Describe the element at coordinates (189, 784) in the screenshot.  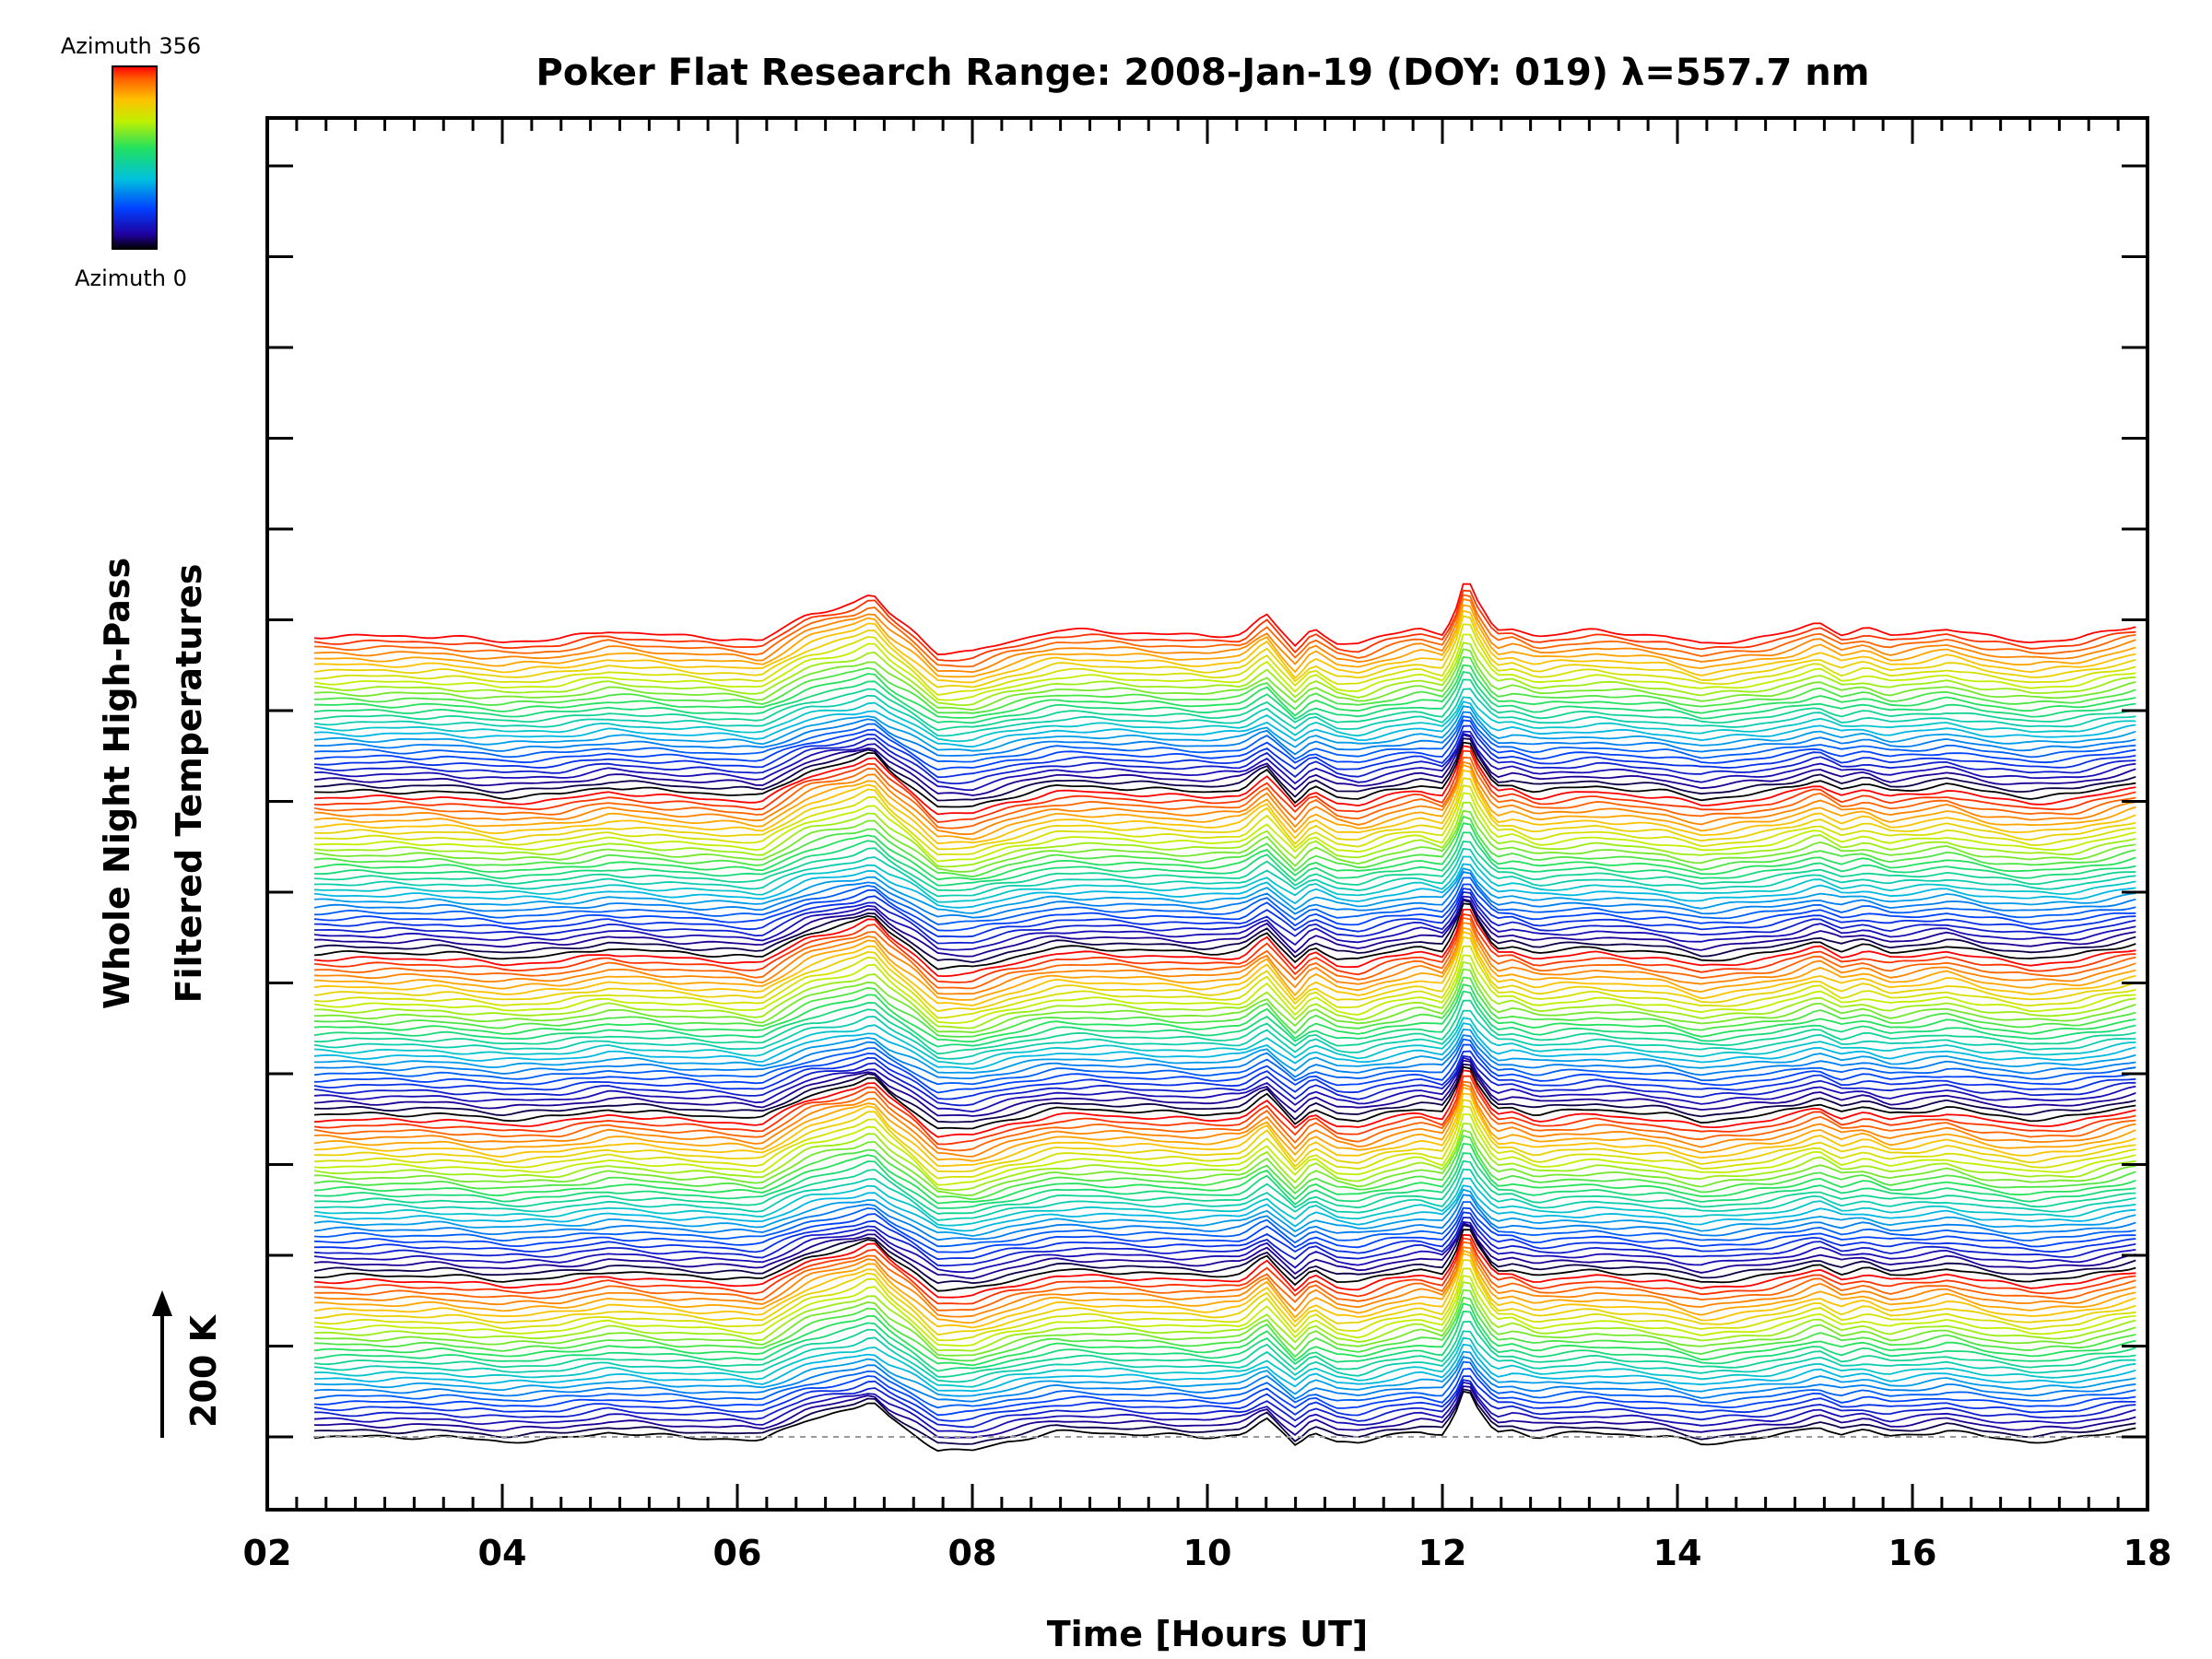
I see `y-axis-label-line2: Filtered Temperatures` at that location.